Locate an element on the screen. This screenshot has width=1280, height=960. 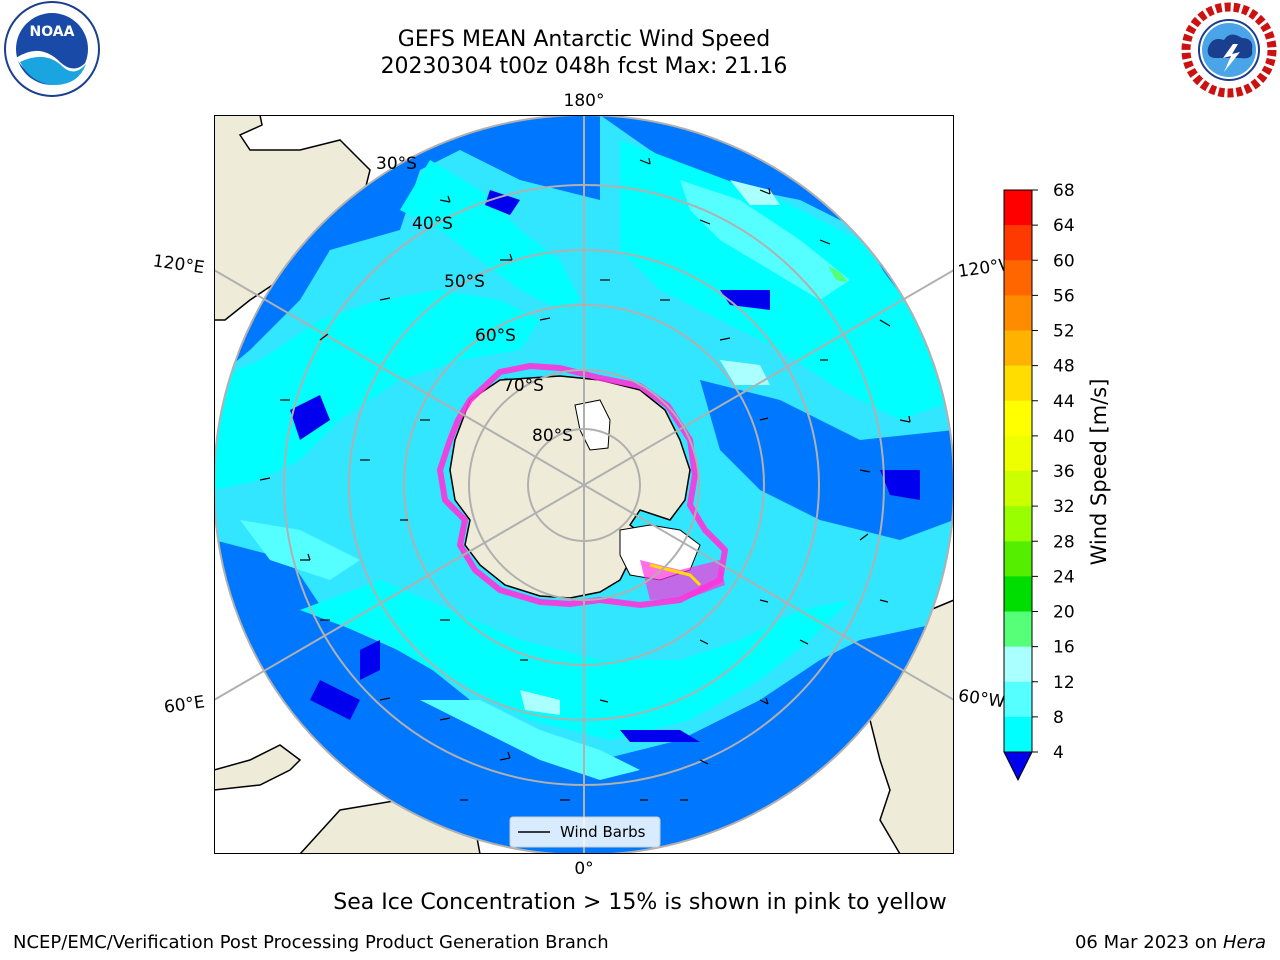
meridian-label-bottom: 0° is located at coordinates (583, 869).